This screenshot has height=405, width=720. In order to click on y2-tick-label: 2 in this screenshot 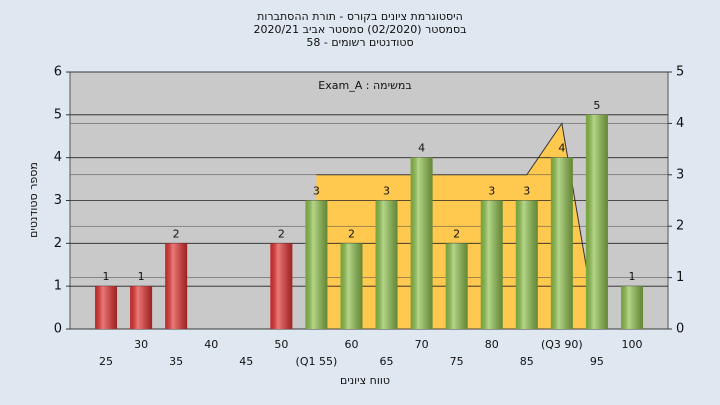, I will do `click(680, 226)`.